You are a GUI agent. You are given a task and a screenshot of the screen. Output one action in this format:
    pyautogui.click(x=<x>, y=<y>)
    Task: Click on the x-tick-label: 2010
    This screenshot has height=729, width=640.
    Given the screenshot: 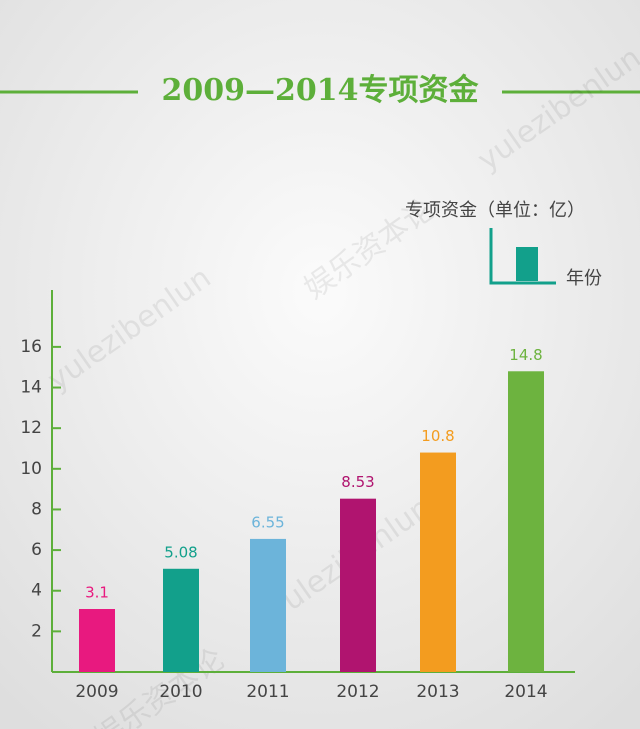 What is the action you would take?
    pyautogui.click(x=180, y=692)
    